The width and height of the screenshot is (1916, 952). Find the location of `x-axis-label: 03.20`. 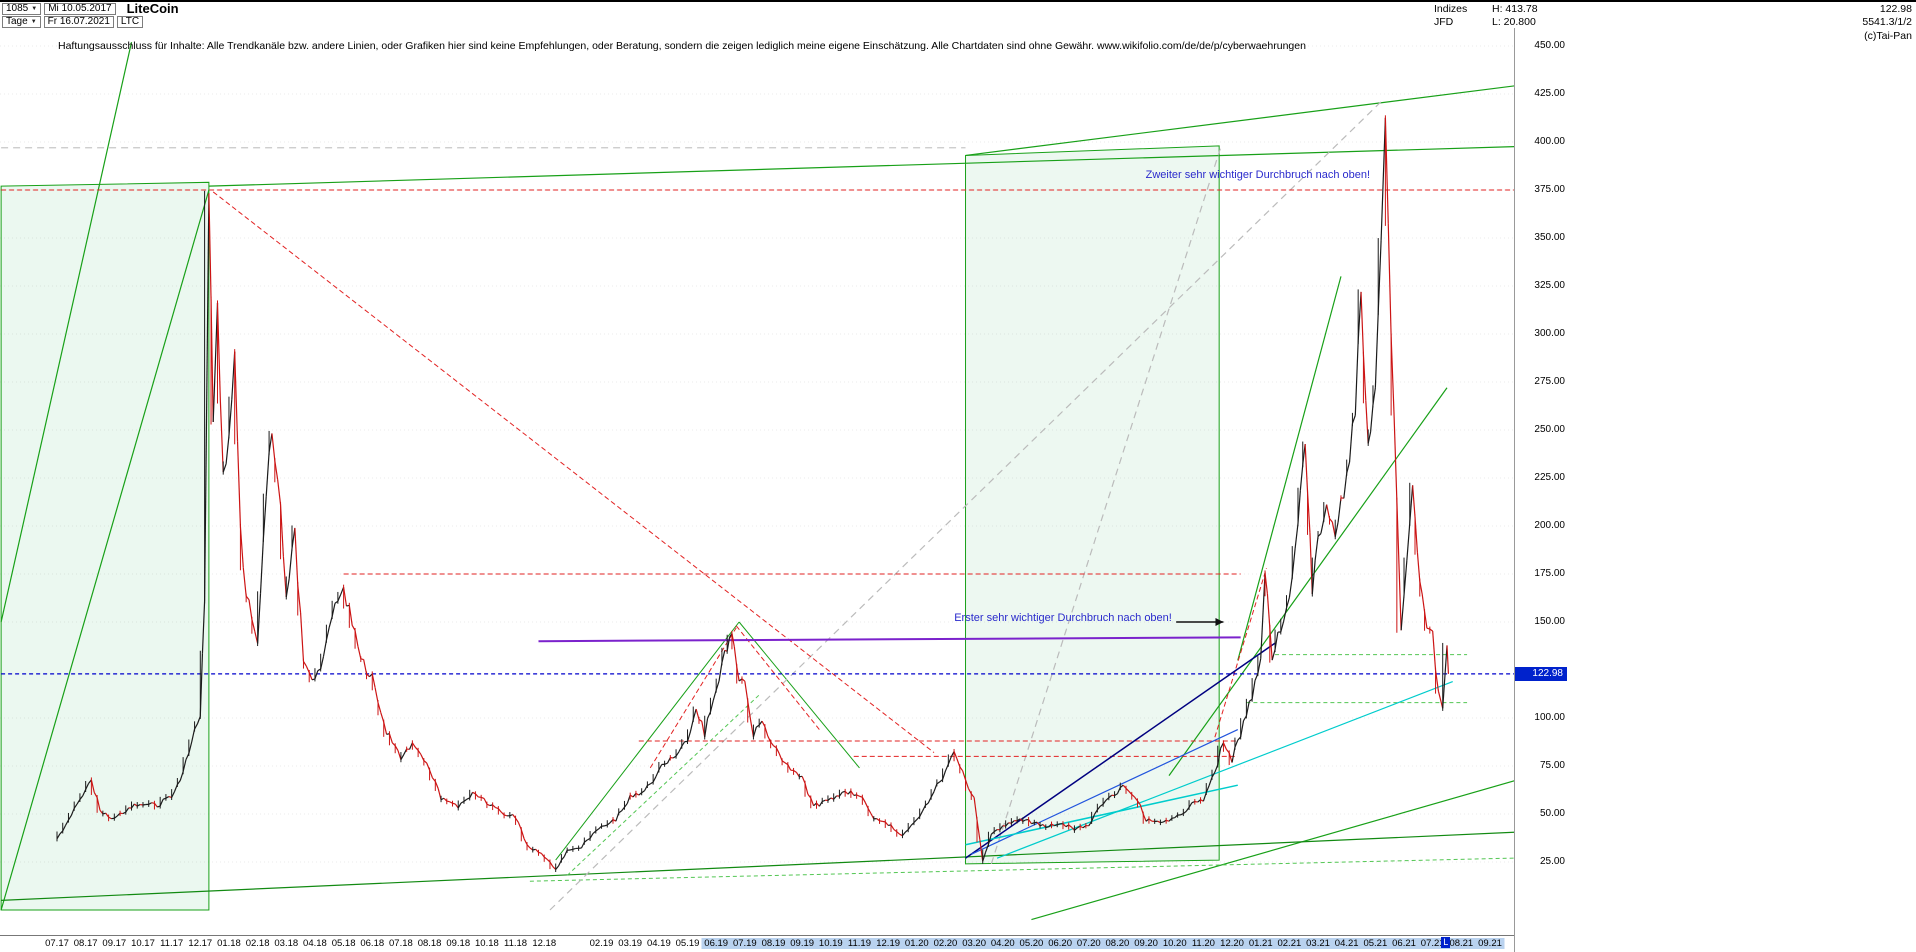

x-axis-label: 03.20 is located at coordinates (974, 943).